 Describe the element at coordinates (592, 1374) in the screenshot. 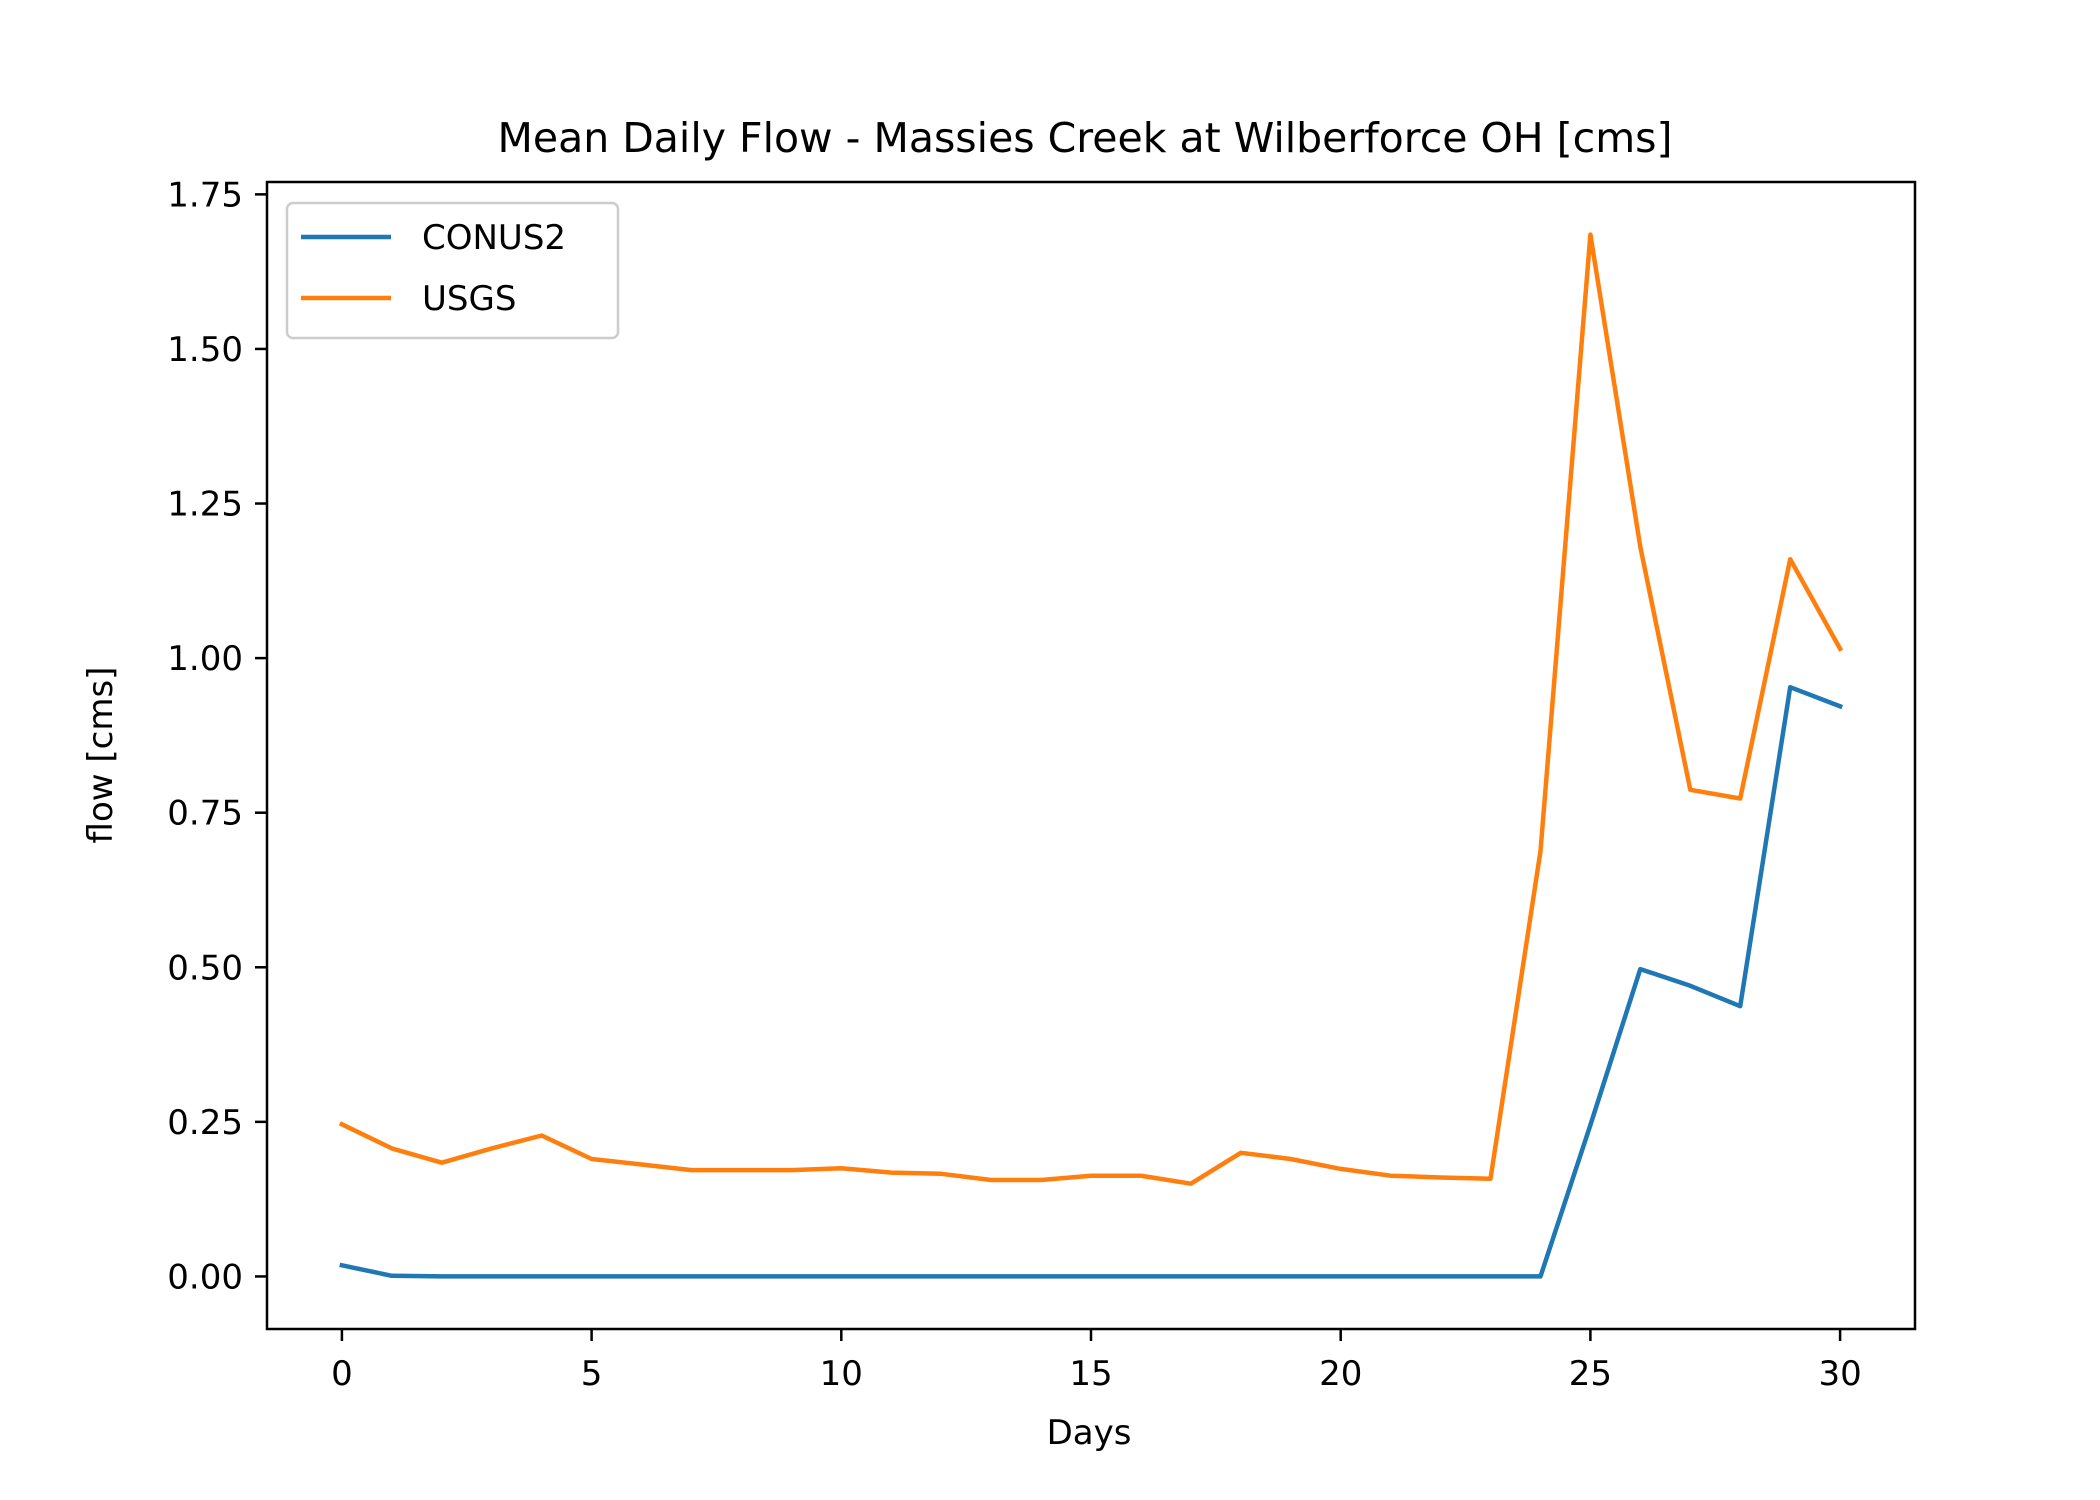

I see `x-tick-label: 5` at that location.